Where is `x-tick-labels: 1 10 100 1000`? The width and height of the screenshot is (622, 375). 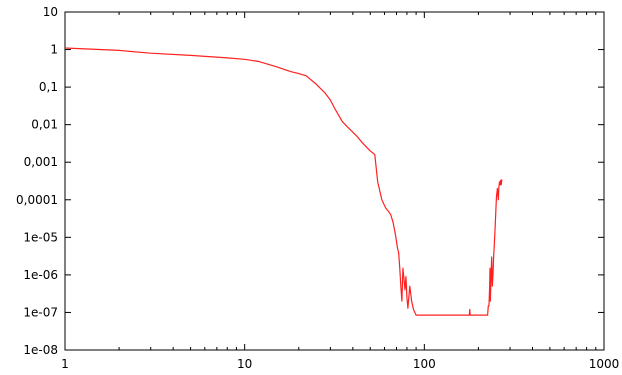
x-tick-labels: 1 10 100 1000 is located at coordinates (340, 364).